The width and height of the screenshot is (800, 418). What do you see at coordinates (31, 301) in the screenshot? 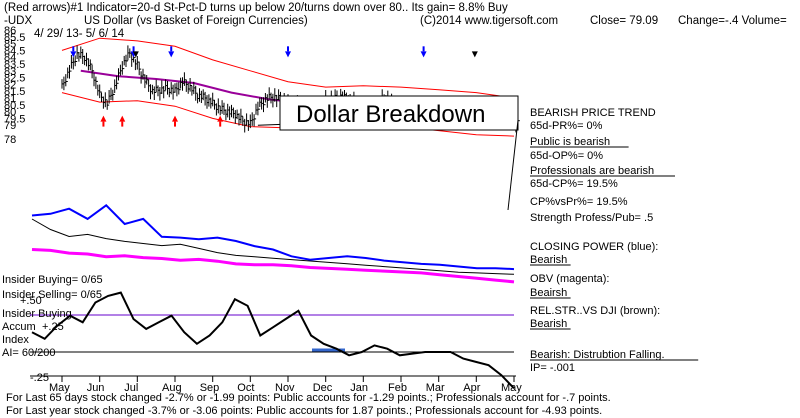
I see `plus50-label: +.50` at bounding box center [31, 301].